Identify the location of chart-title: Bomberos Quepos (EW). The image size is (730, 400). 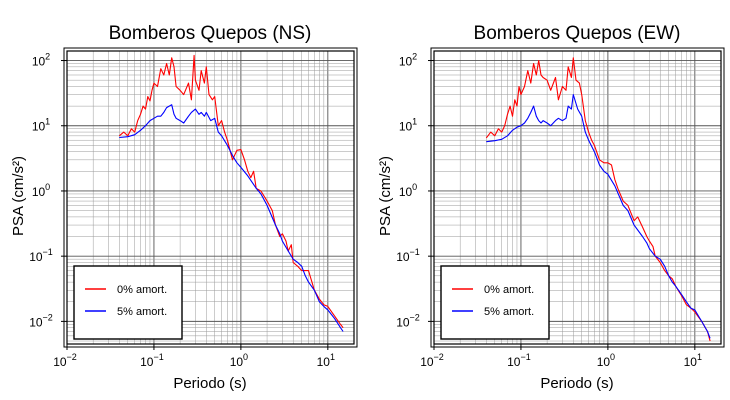
(577, 33).